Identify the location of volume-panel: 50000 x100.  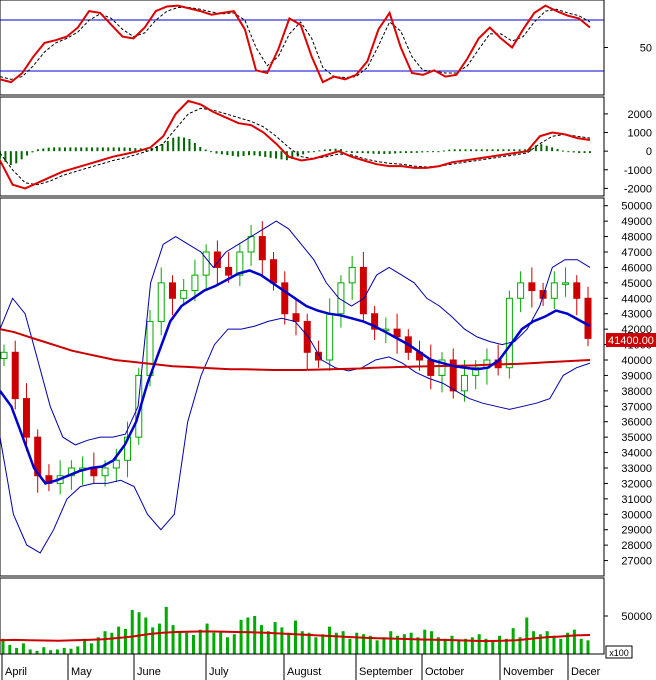
(326, 618).